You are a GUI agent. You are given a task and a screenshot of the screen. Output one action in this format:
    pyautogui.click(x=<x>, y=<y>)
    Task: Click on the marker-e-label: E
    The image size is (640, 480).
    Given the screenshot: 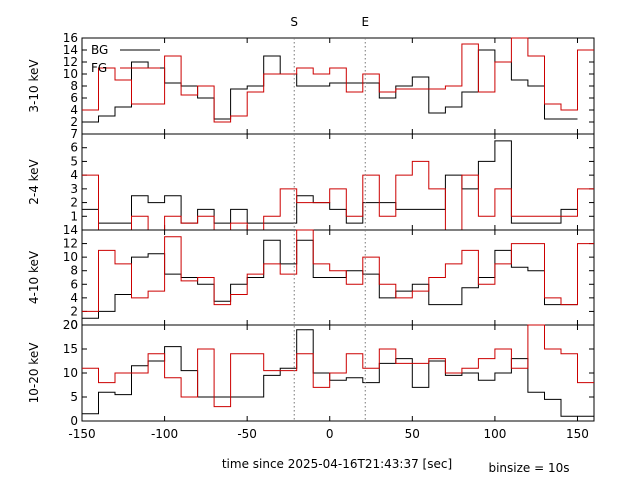 What is the action you would take?
    pyautogui.click(x=365, y=22)
    